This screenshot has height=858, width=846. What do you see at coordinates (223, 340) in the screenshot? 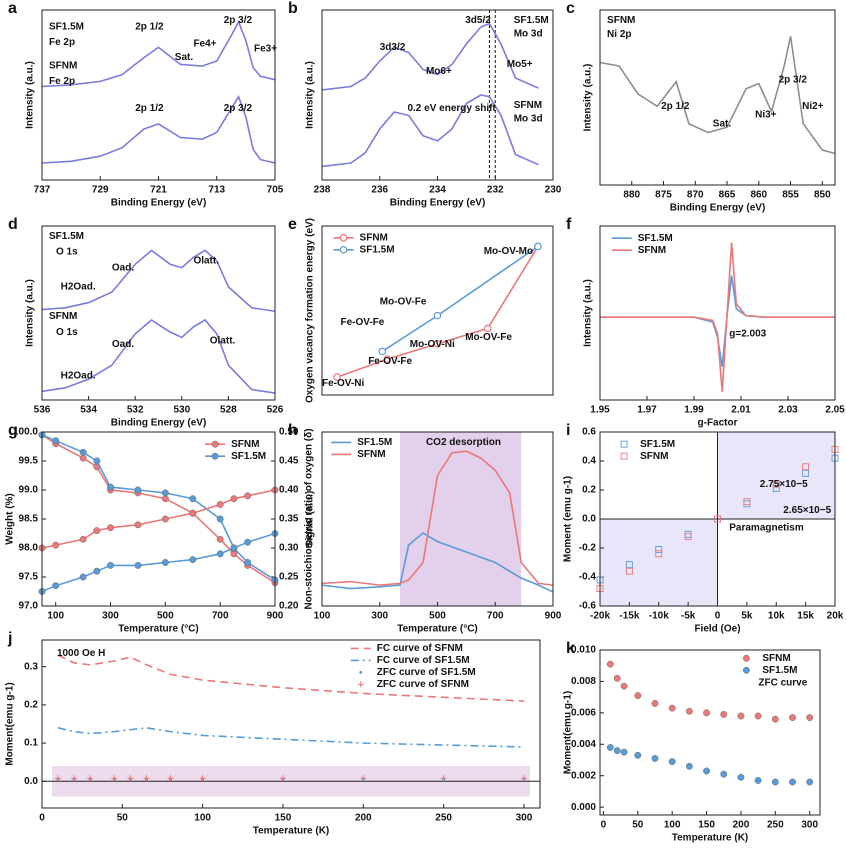
I see `annotation: Olatt.` at bounding box center [223, 340].